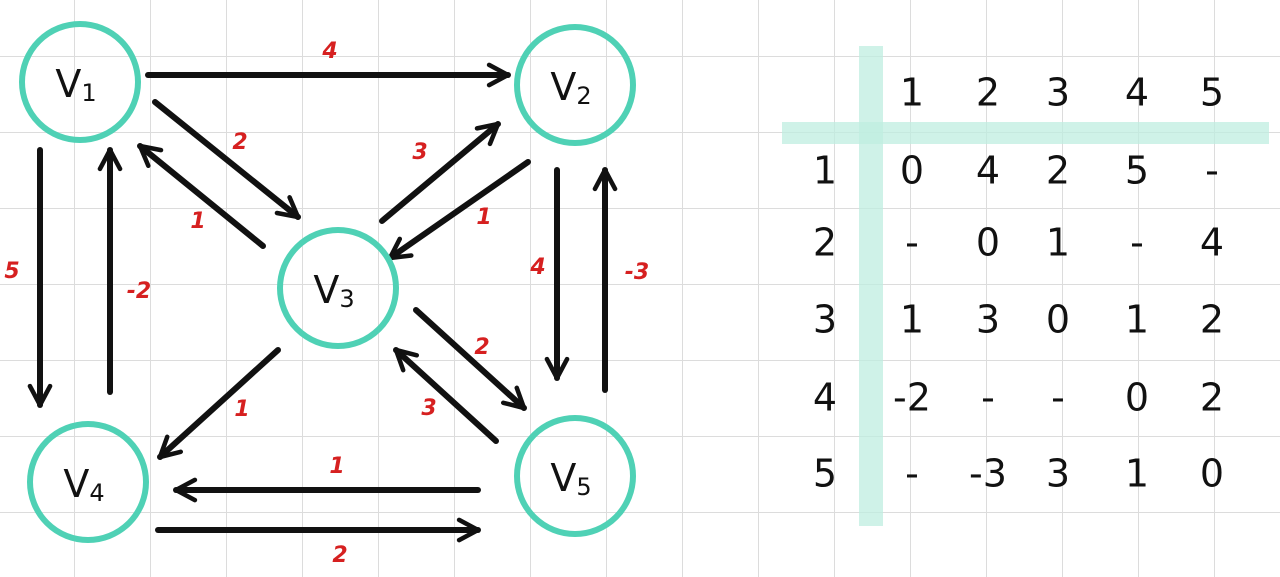  I want to click on matrix-cell-3-4: 1, so click(1137, 320).